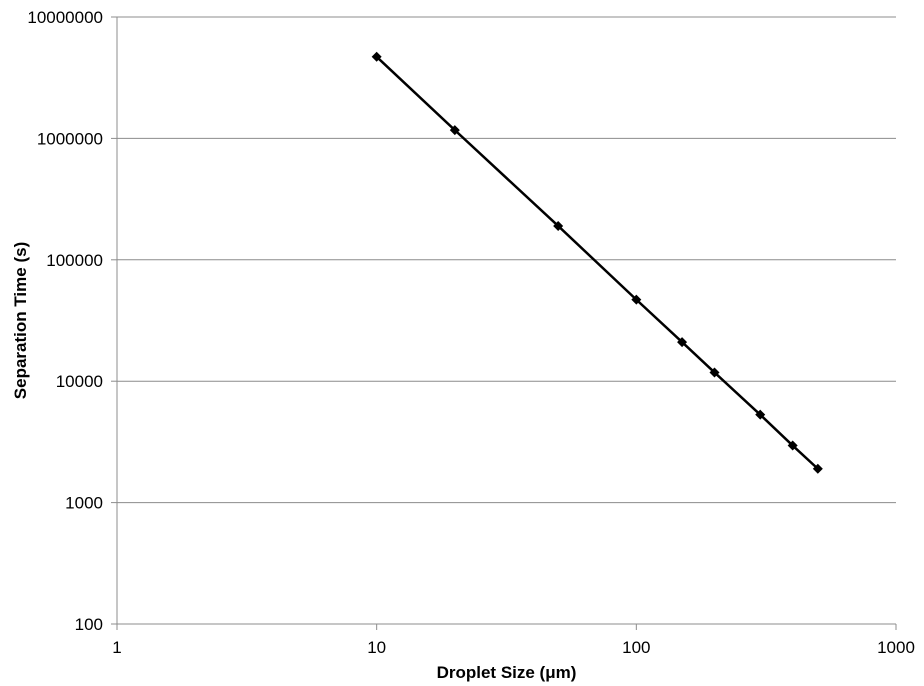 This screenshot has height=686, width=924. Describe the element at coordinates (20, 320) in the screenshot. I see `y-axis-title: Separation Time (s)` at that location.